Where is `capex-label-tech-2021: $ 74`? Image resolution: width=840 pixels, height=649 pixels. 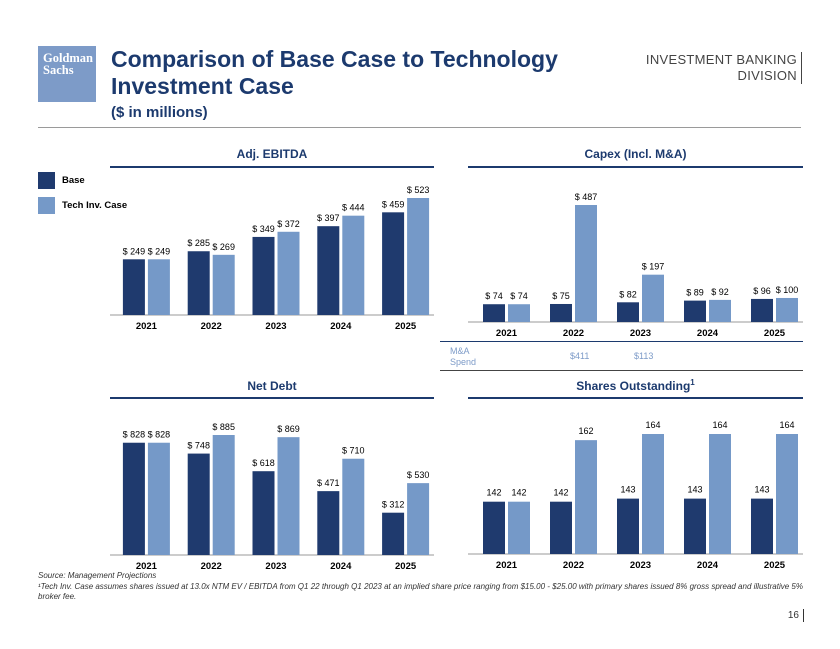
capex-label-tech-2021: $ 74 is located at coordinates (519, 296).